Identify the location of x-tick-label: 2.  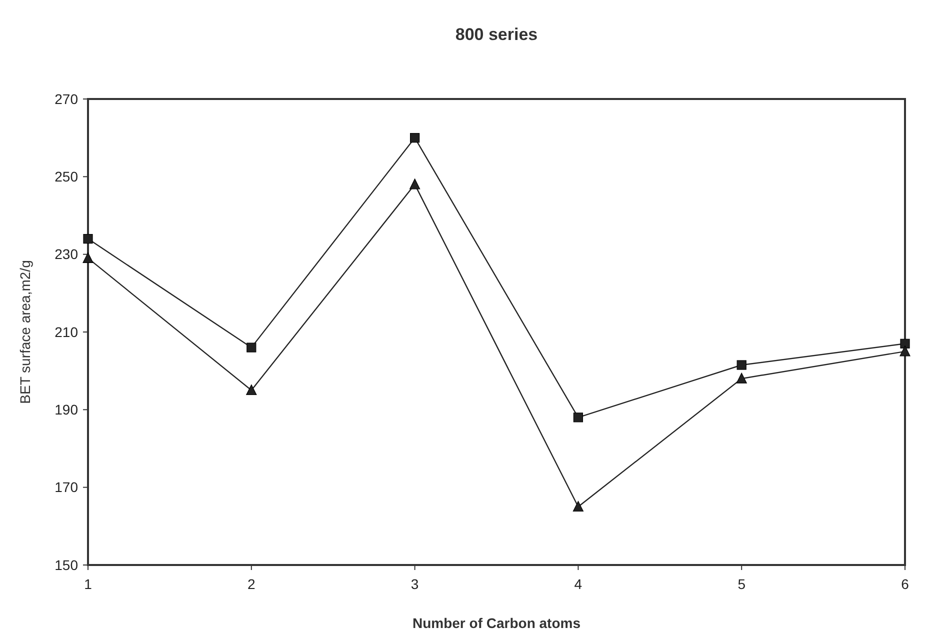
(252, 584).